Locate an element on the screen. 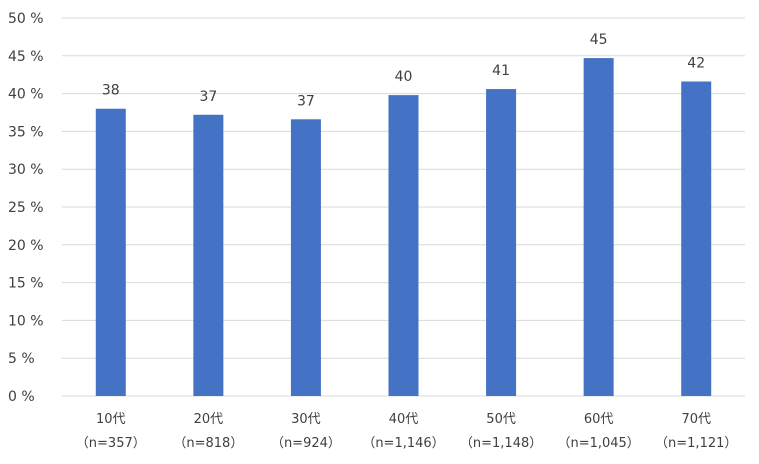 The height and width of the screenshot is (464, 759). category-label: 60代 is located at coordinates (599, 419).